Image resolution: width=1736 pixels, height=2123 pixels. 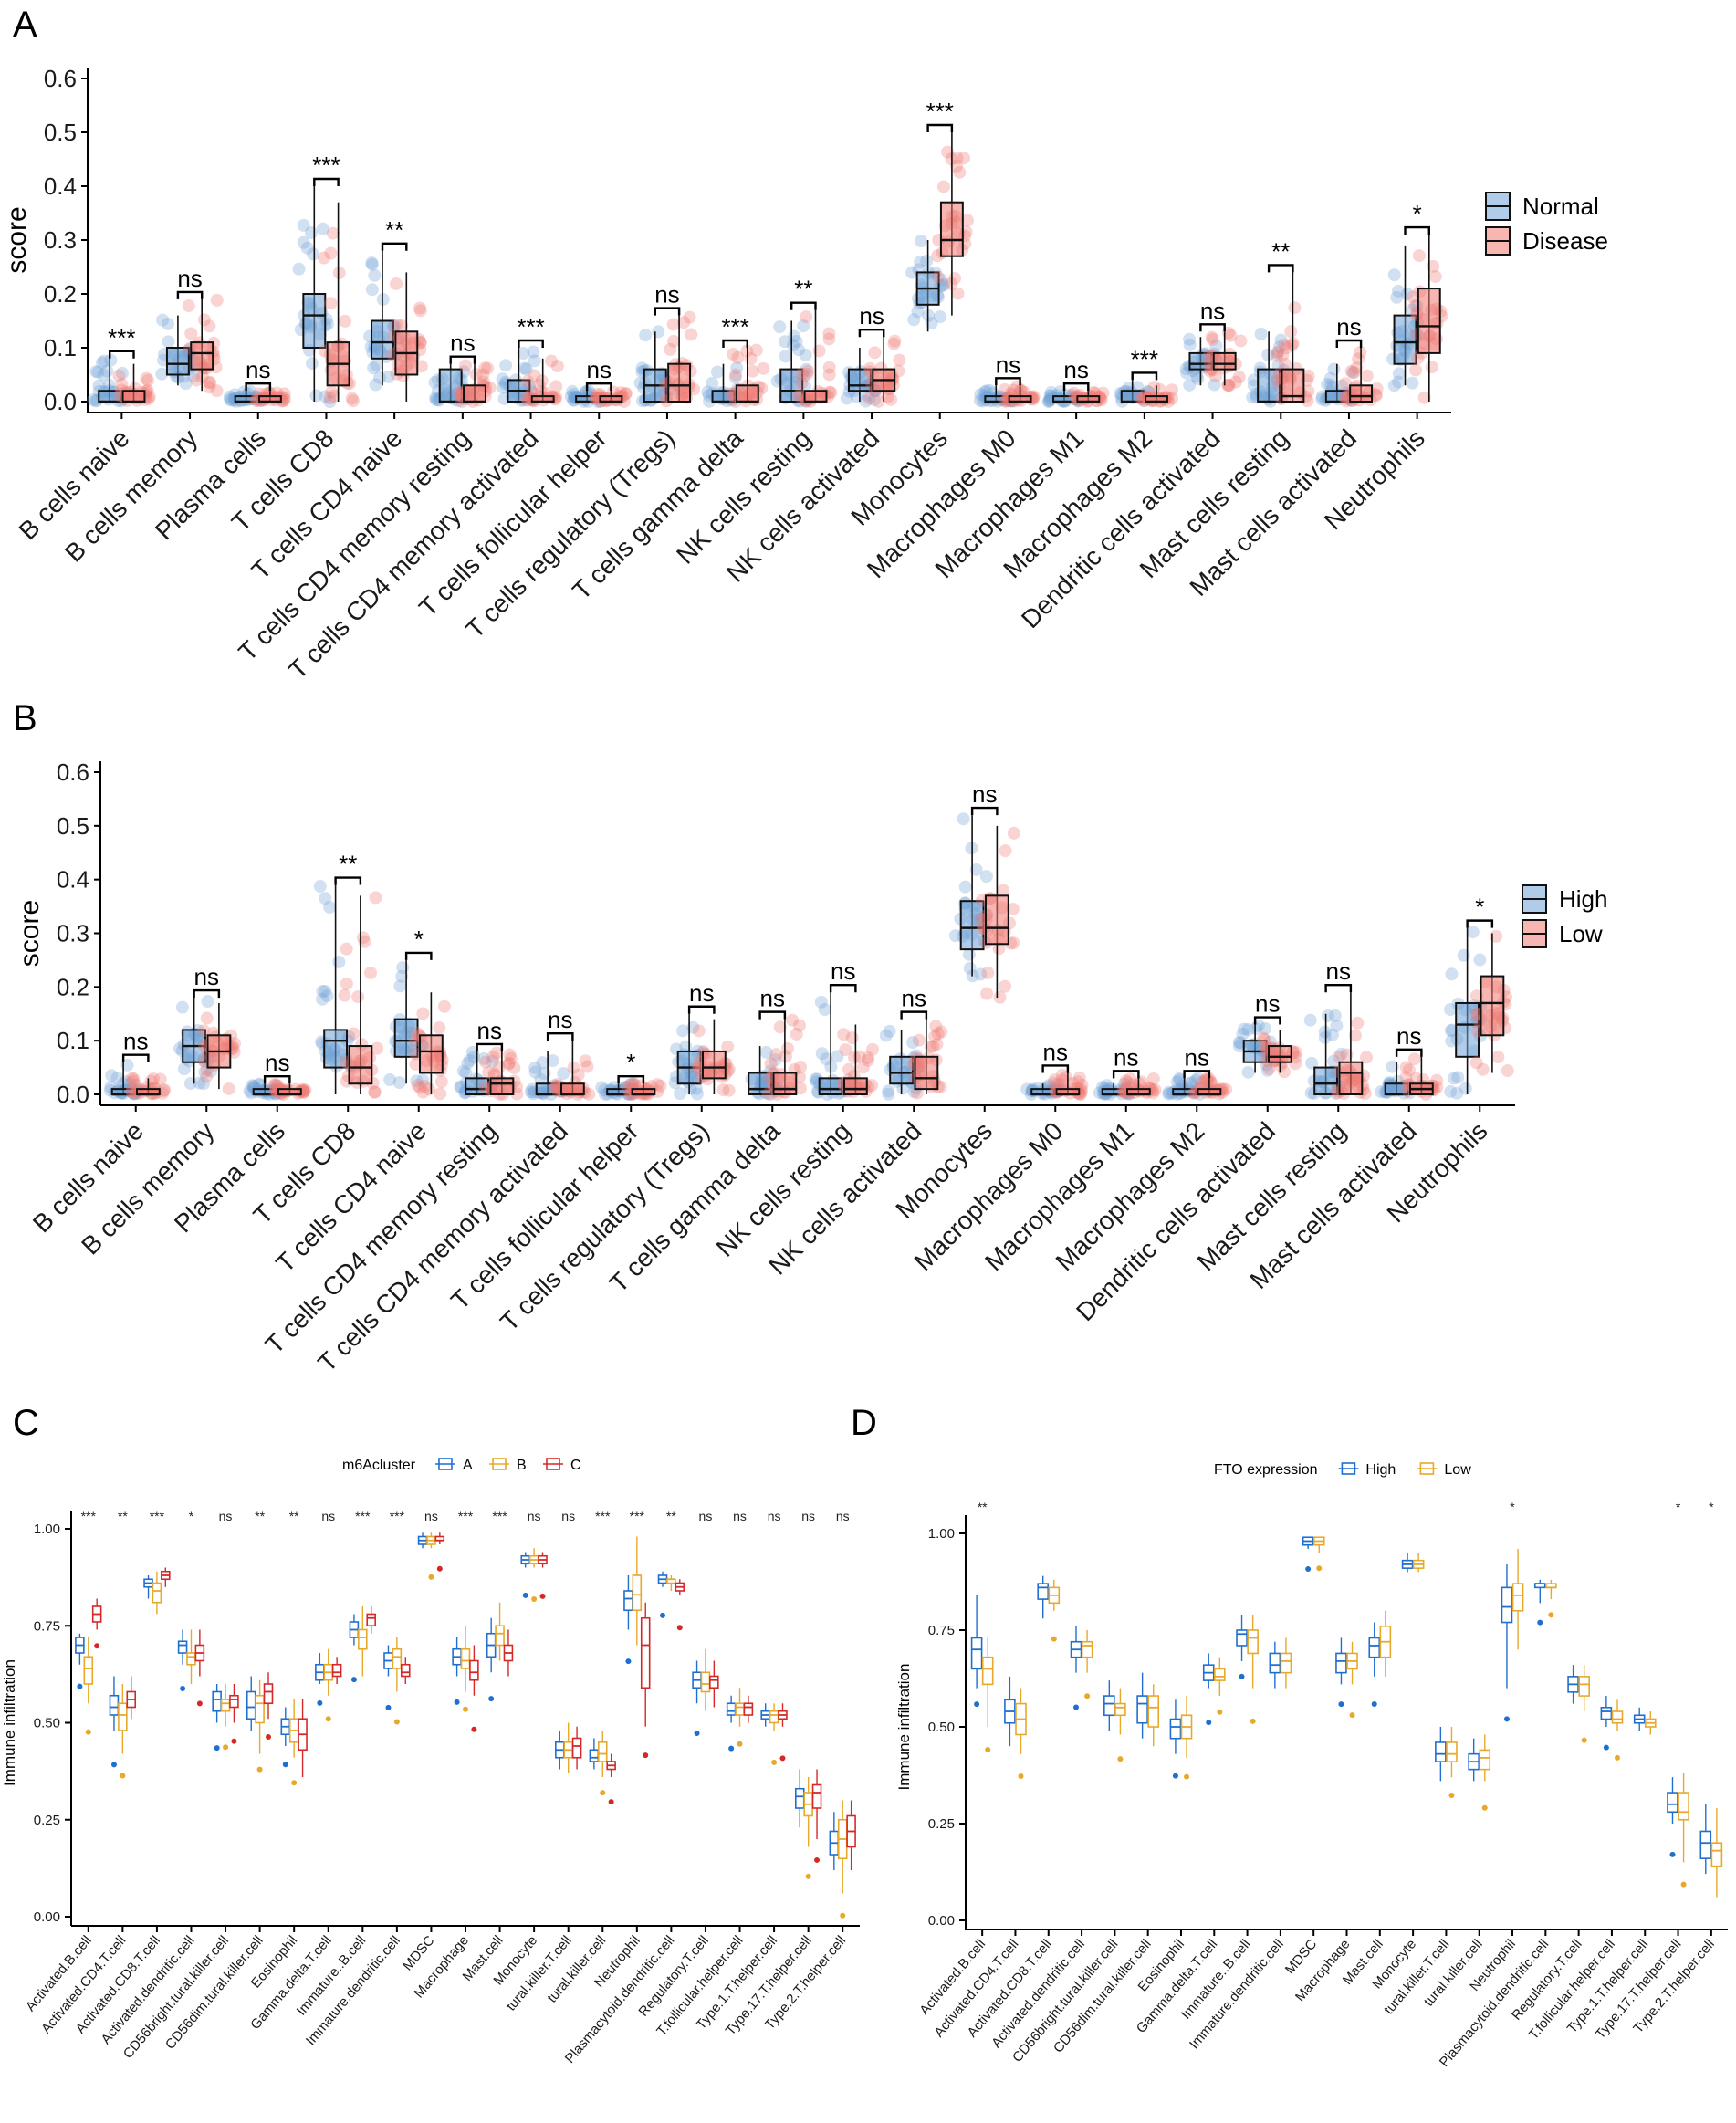 I want to click on box-low-cd56dim-tural-killer-cell, so click(x=1153, y=1716).